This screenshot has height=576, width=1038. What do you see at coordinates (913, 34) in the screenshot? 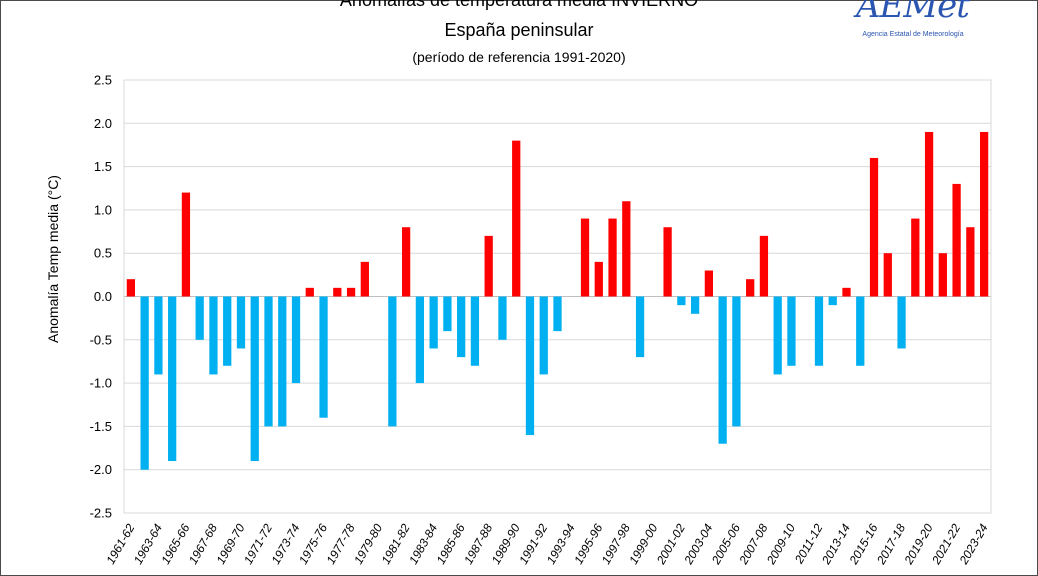
I see `logo-agency-text: Agencia Estatal de Meteorología` at bounding box center [913, 34].